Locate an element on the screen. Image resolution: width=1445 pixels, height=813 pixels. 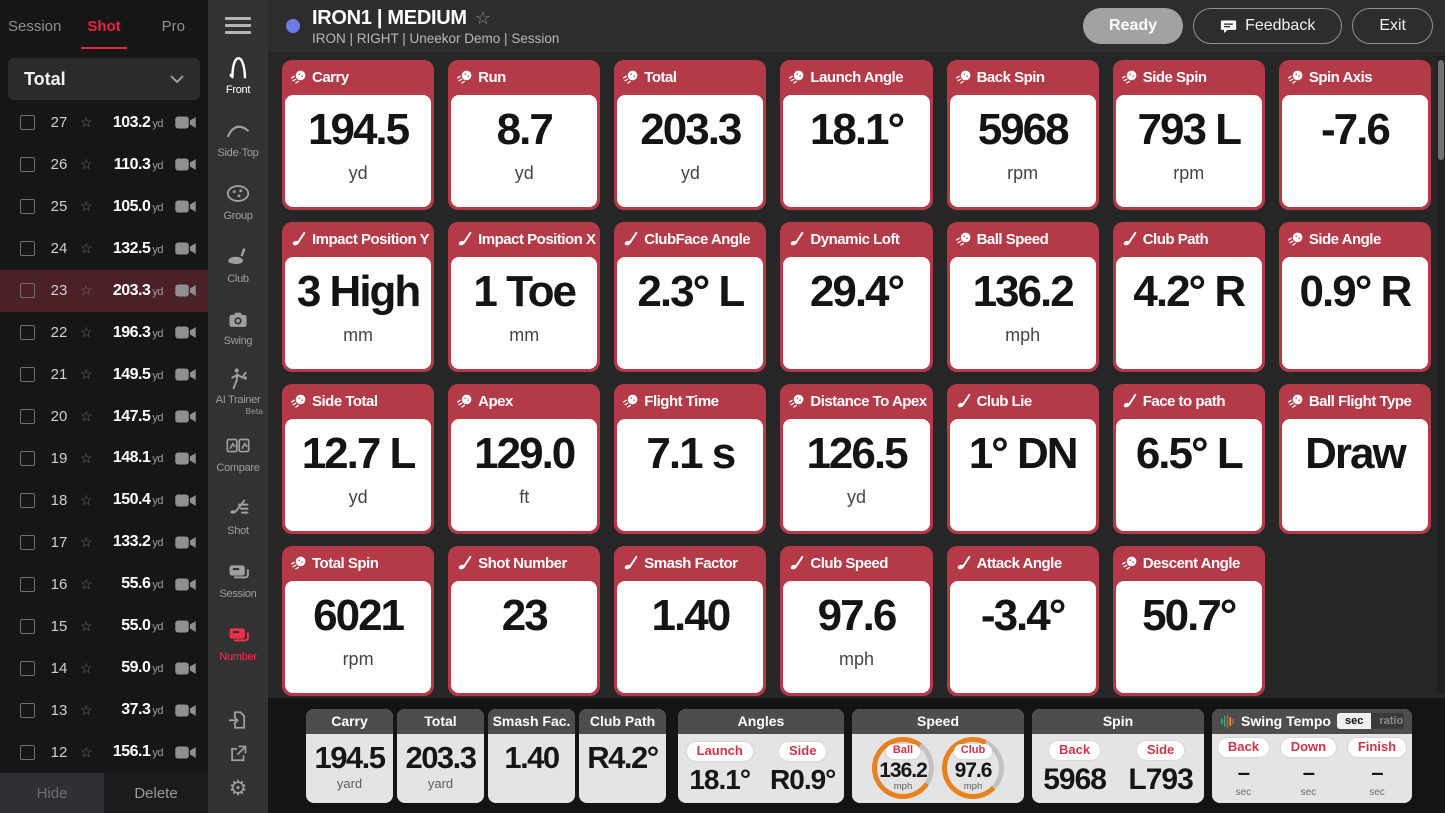
open-external-icon is located at coordinates (238, 754).